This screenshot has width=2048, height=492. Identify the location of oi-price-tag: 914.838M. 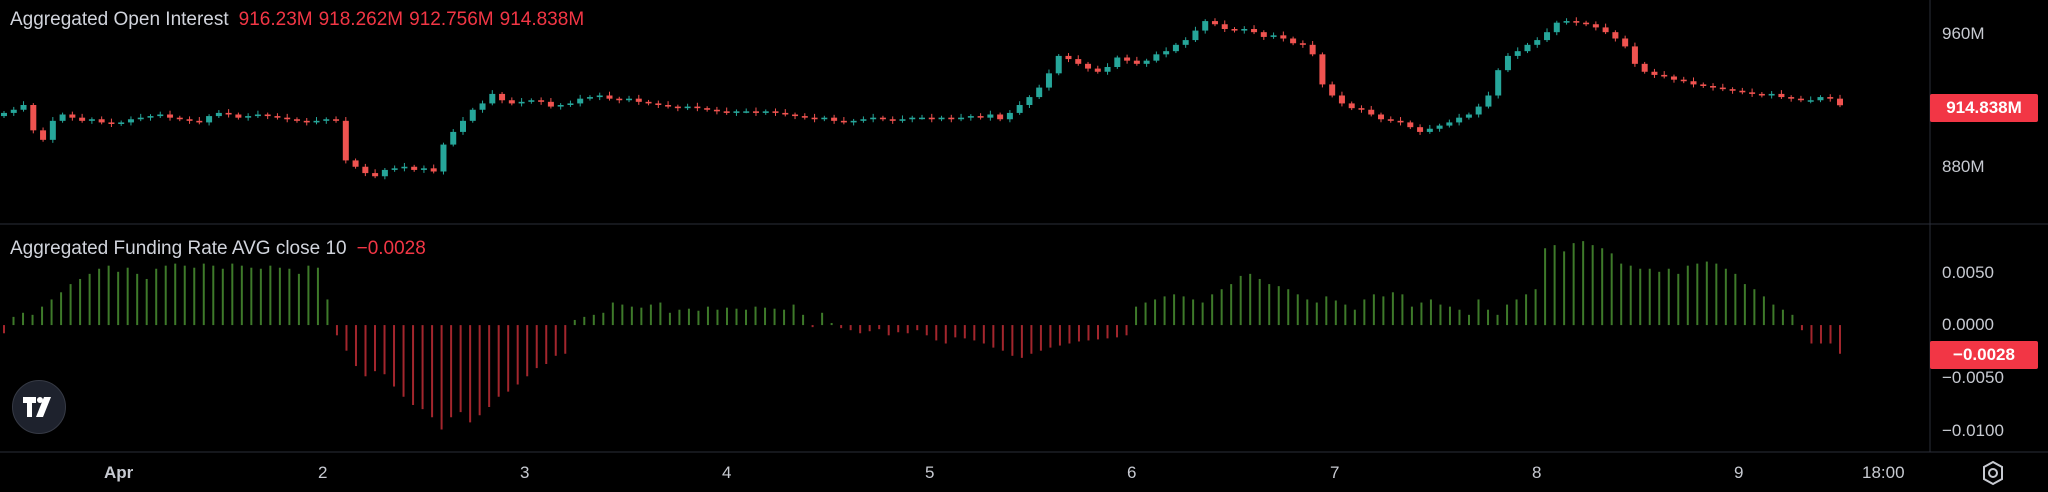
(1984, 108).